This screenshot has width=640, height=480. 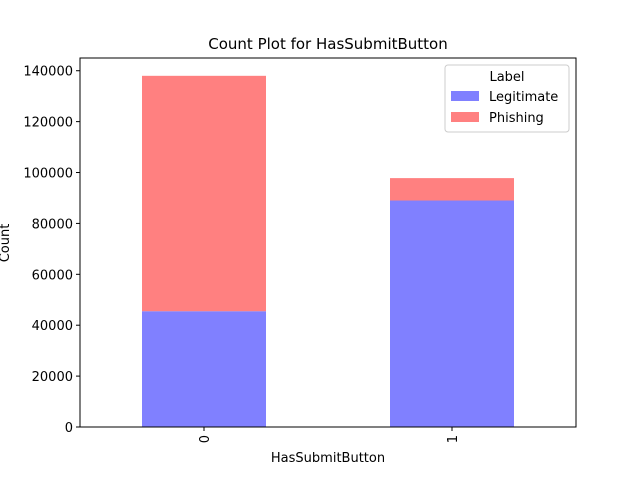 What do you see at coordinates (48, 174) in the screenshot?
I see `y-tick-label: 100000` at bounding box center [48, 174].